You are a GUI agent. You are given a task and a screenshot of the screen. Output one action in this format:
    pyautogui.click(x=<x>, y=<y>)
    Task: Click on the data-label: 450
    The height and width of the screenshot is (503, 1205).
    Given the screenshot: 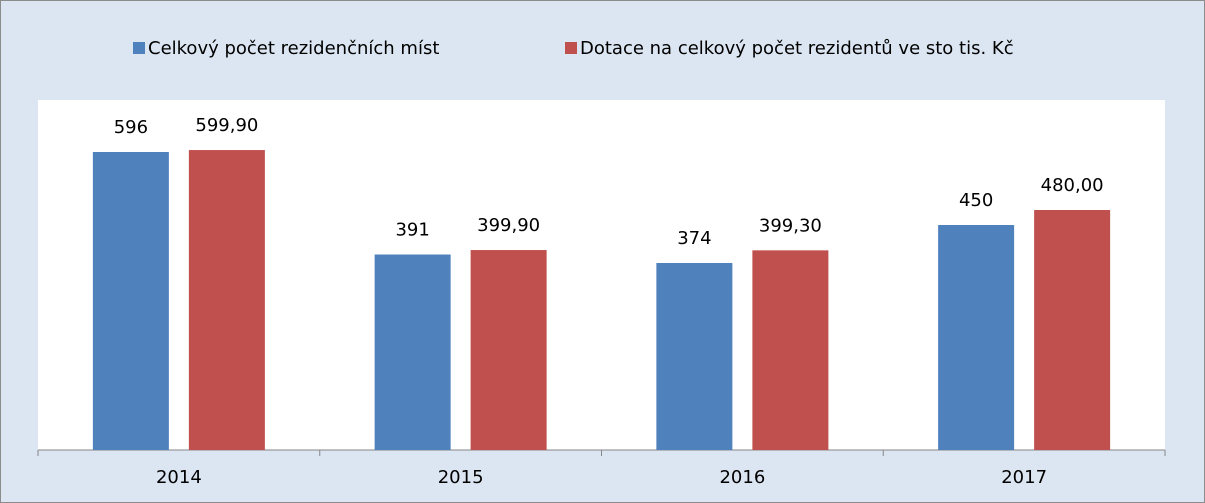 What is the action you would take?
    pyautogui.click(x=976, y=200)
    